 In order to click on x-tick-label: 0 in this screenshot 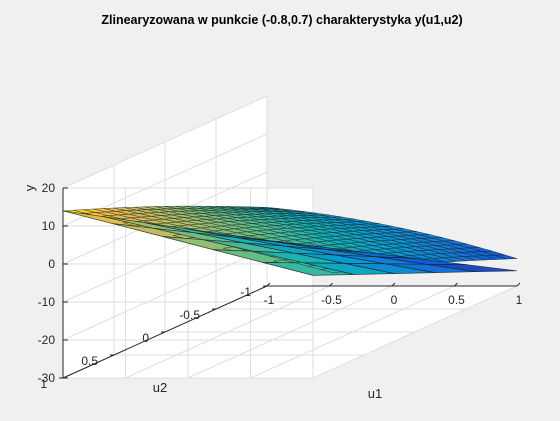, I will do `click(394, 300)`.